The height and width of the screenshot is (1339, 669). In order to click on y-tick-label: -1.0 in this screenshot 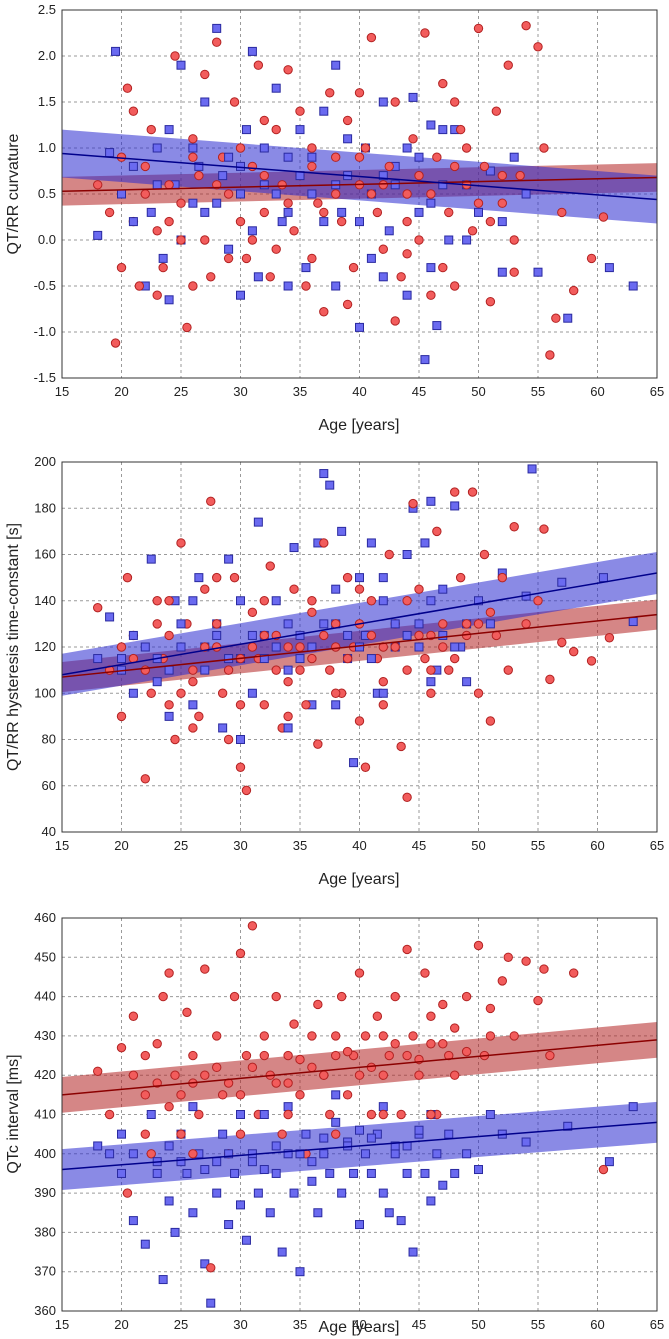, I will do `click(45, 331)`.